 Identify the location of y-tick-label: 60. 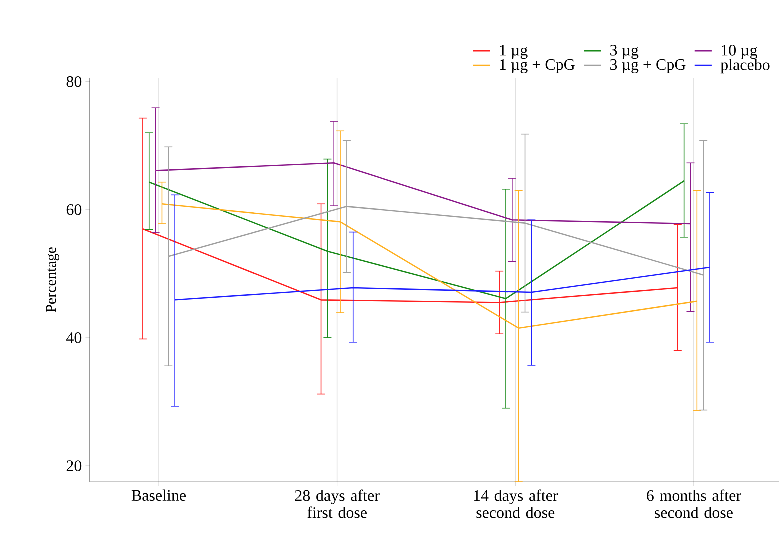
(74, 210).